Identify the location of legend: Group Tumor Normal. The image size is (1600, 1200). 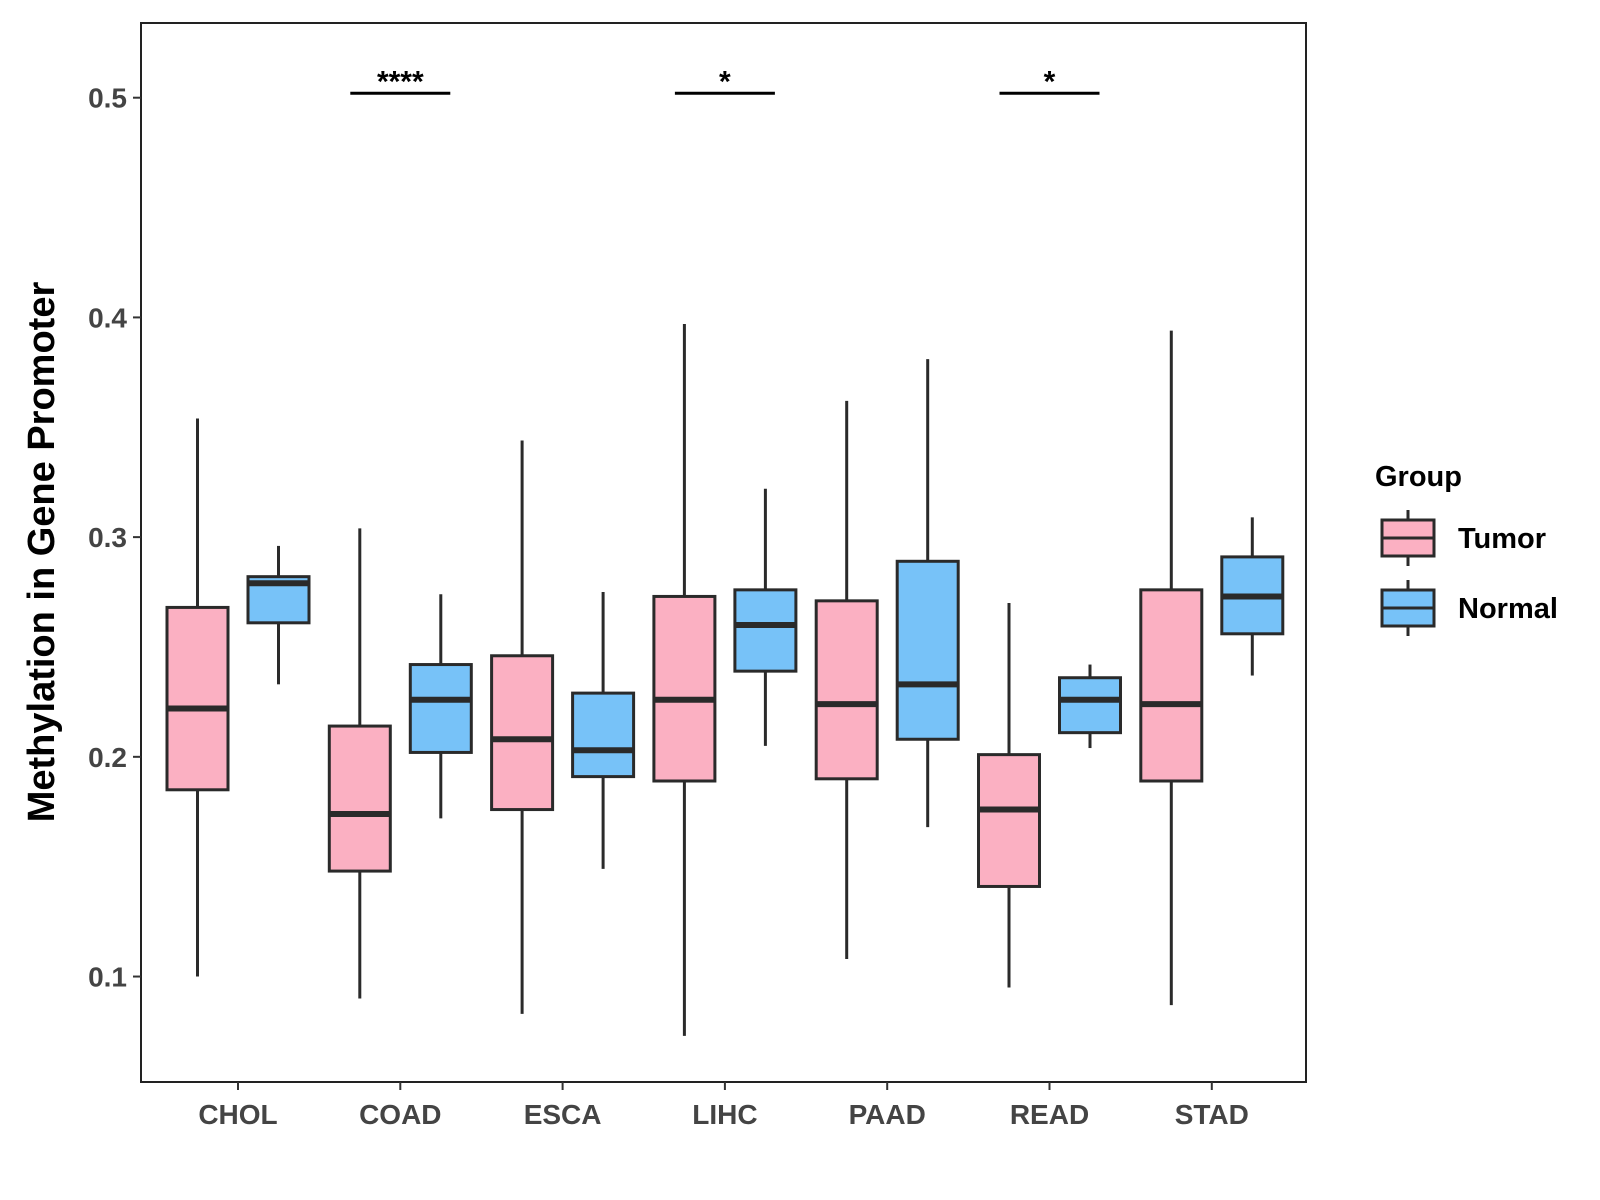
(1466, 548).